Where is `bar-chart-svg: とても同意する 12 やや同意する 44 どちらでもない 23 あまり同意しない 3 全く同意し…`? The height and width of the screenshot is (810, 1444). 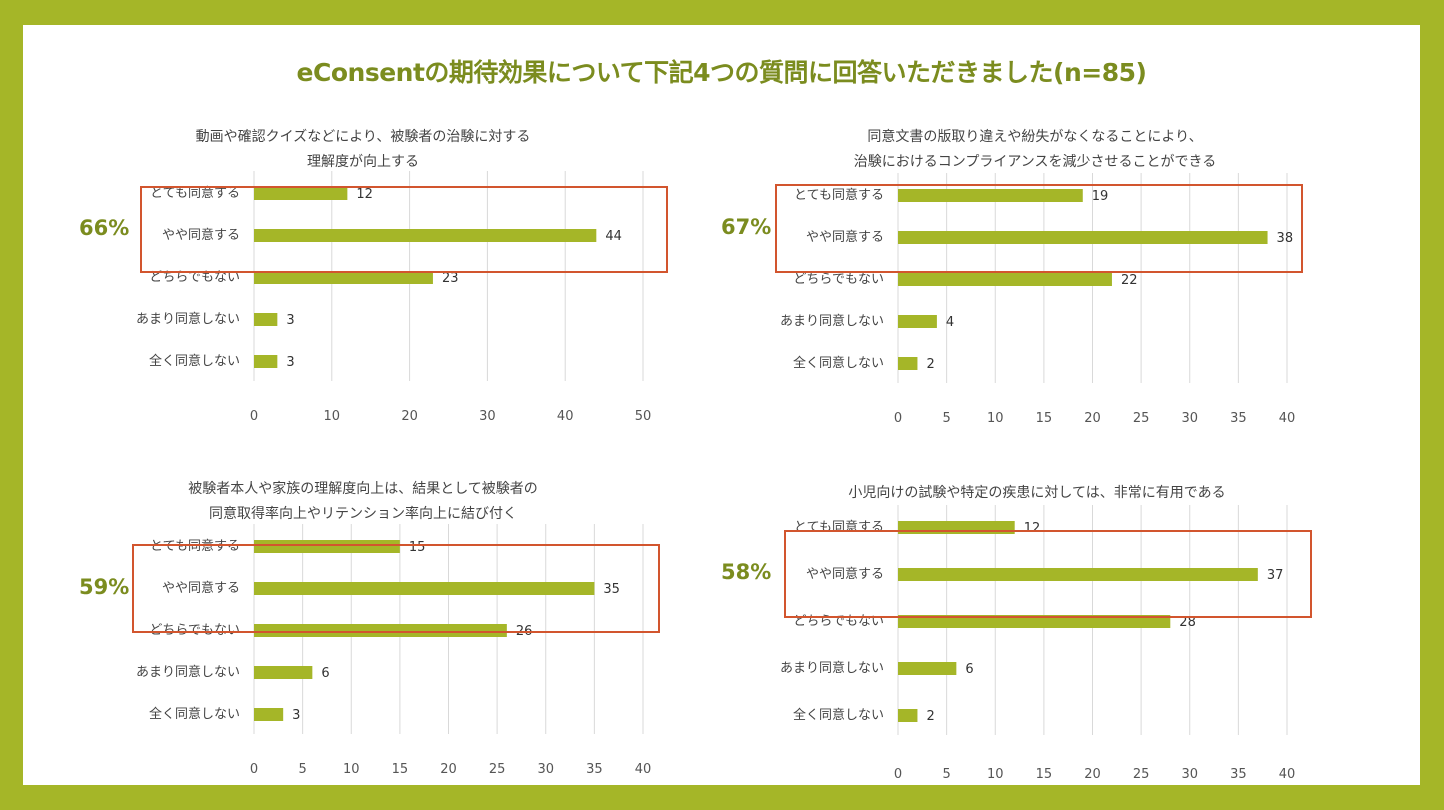
bar-chart-svg: とても同意する 12 やや同意する 44 どちらでもない 23 あまり同意しない 3 全く同意し… is located at coordinates (394, 297).